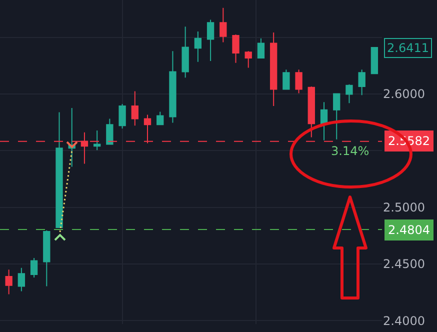 The height and width of the screenshot is (332, 437). I want to click on y-tick-label: 2.4500, so click(404, 264).